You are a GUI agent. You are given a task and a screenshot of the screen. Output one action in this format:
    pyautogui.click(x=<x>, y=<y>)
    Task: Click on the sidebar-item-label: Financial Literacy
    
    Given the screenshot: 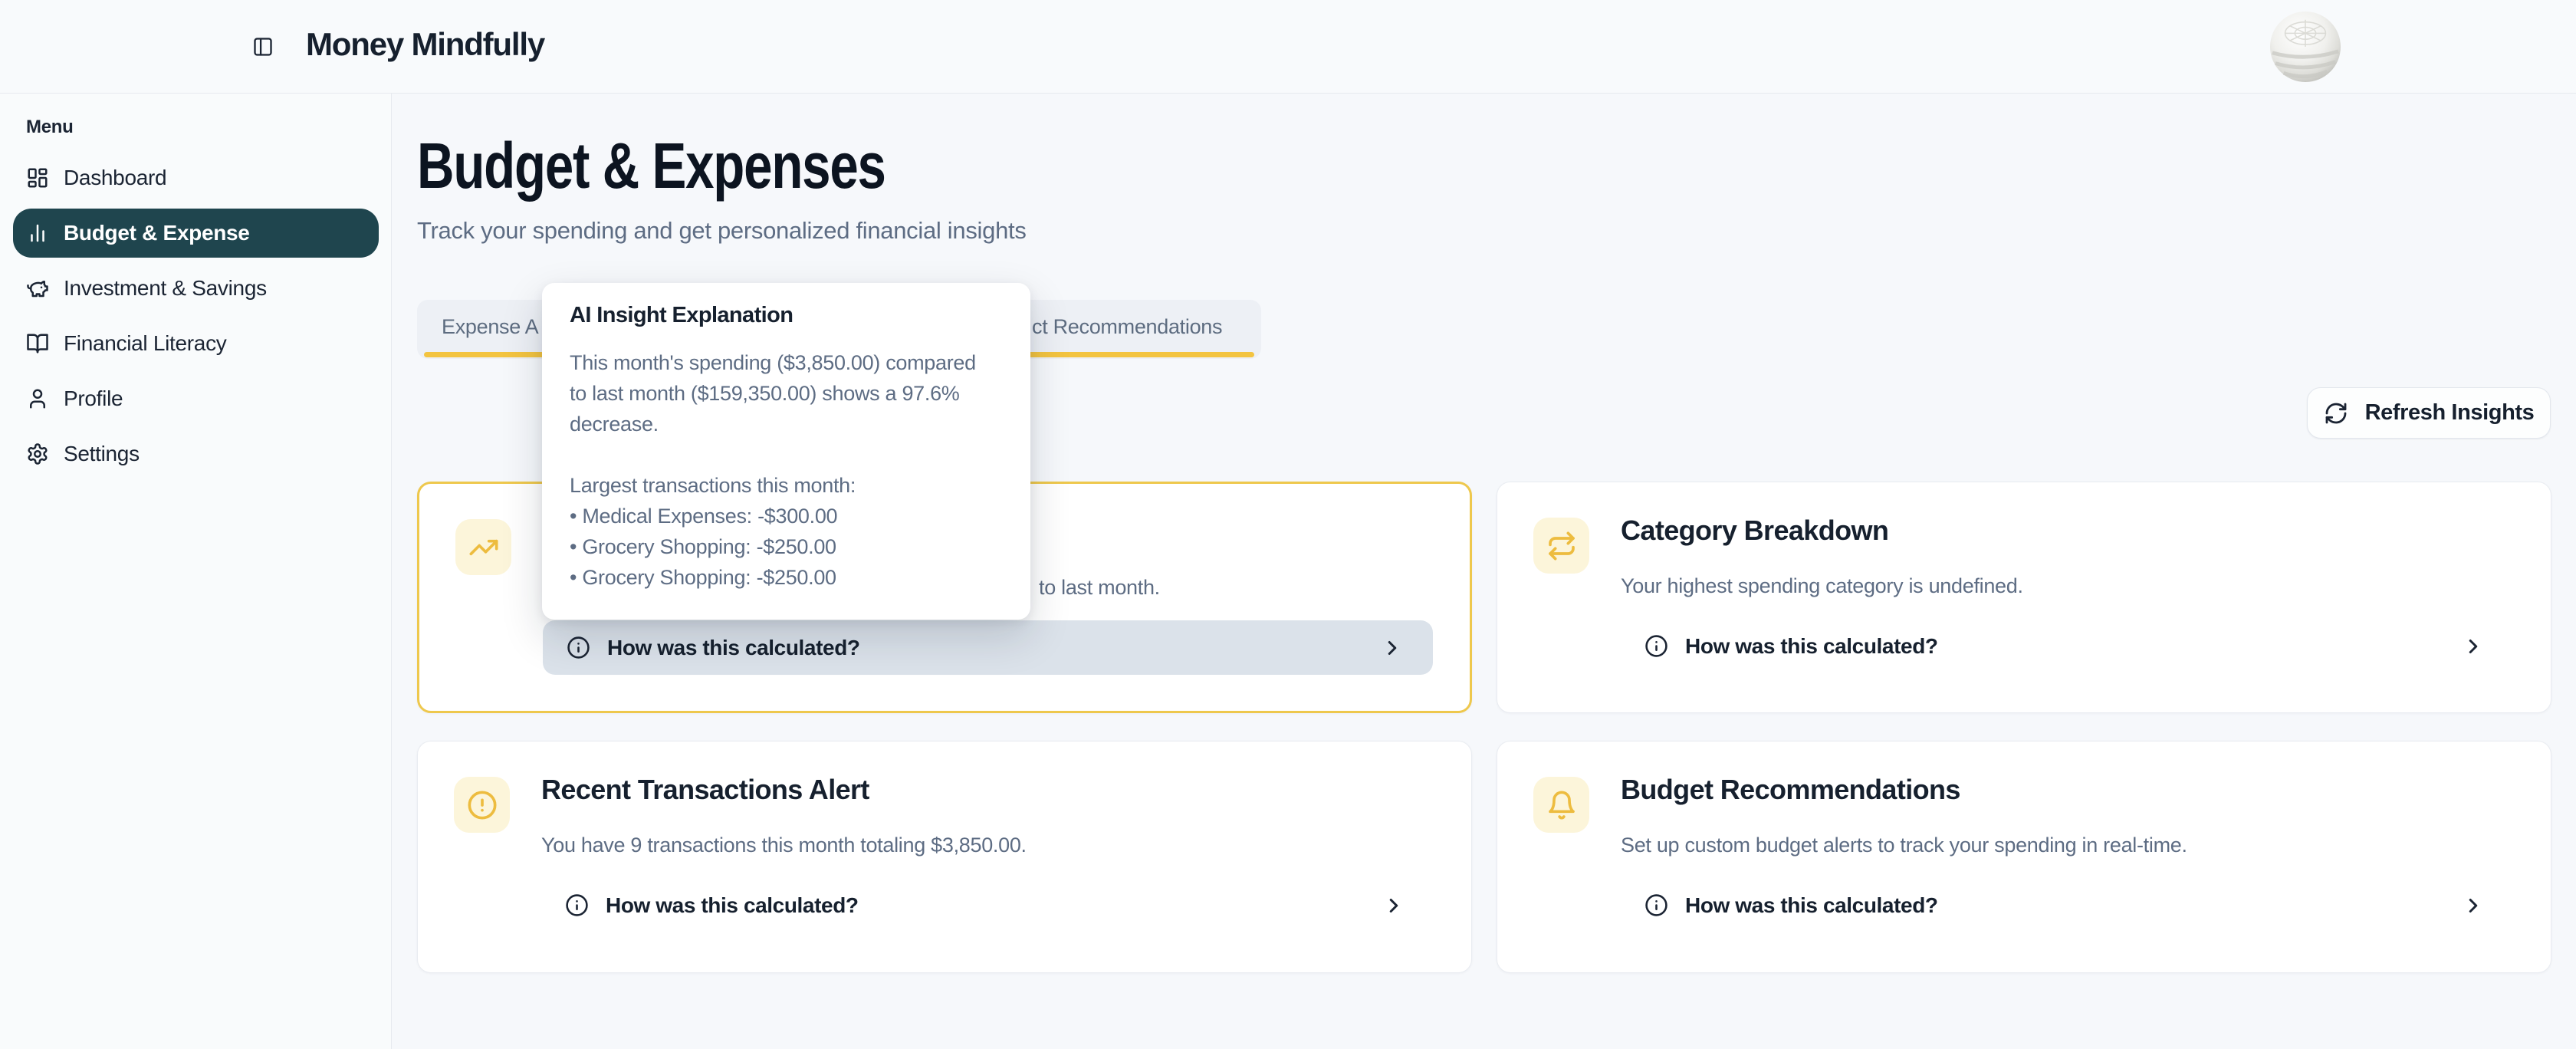 What is the action you would take?
    pyautogui.click(x=146, y=343)
    